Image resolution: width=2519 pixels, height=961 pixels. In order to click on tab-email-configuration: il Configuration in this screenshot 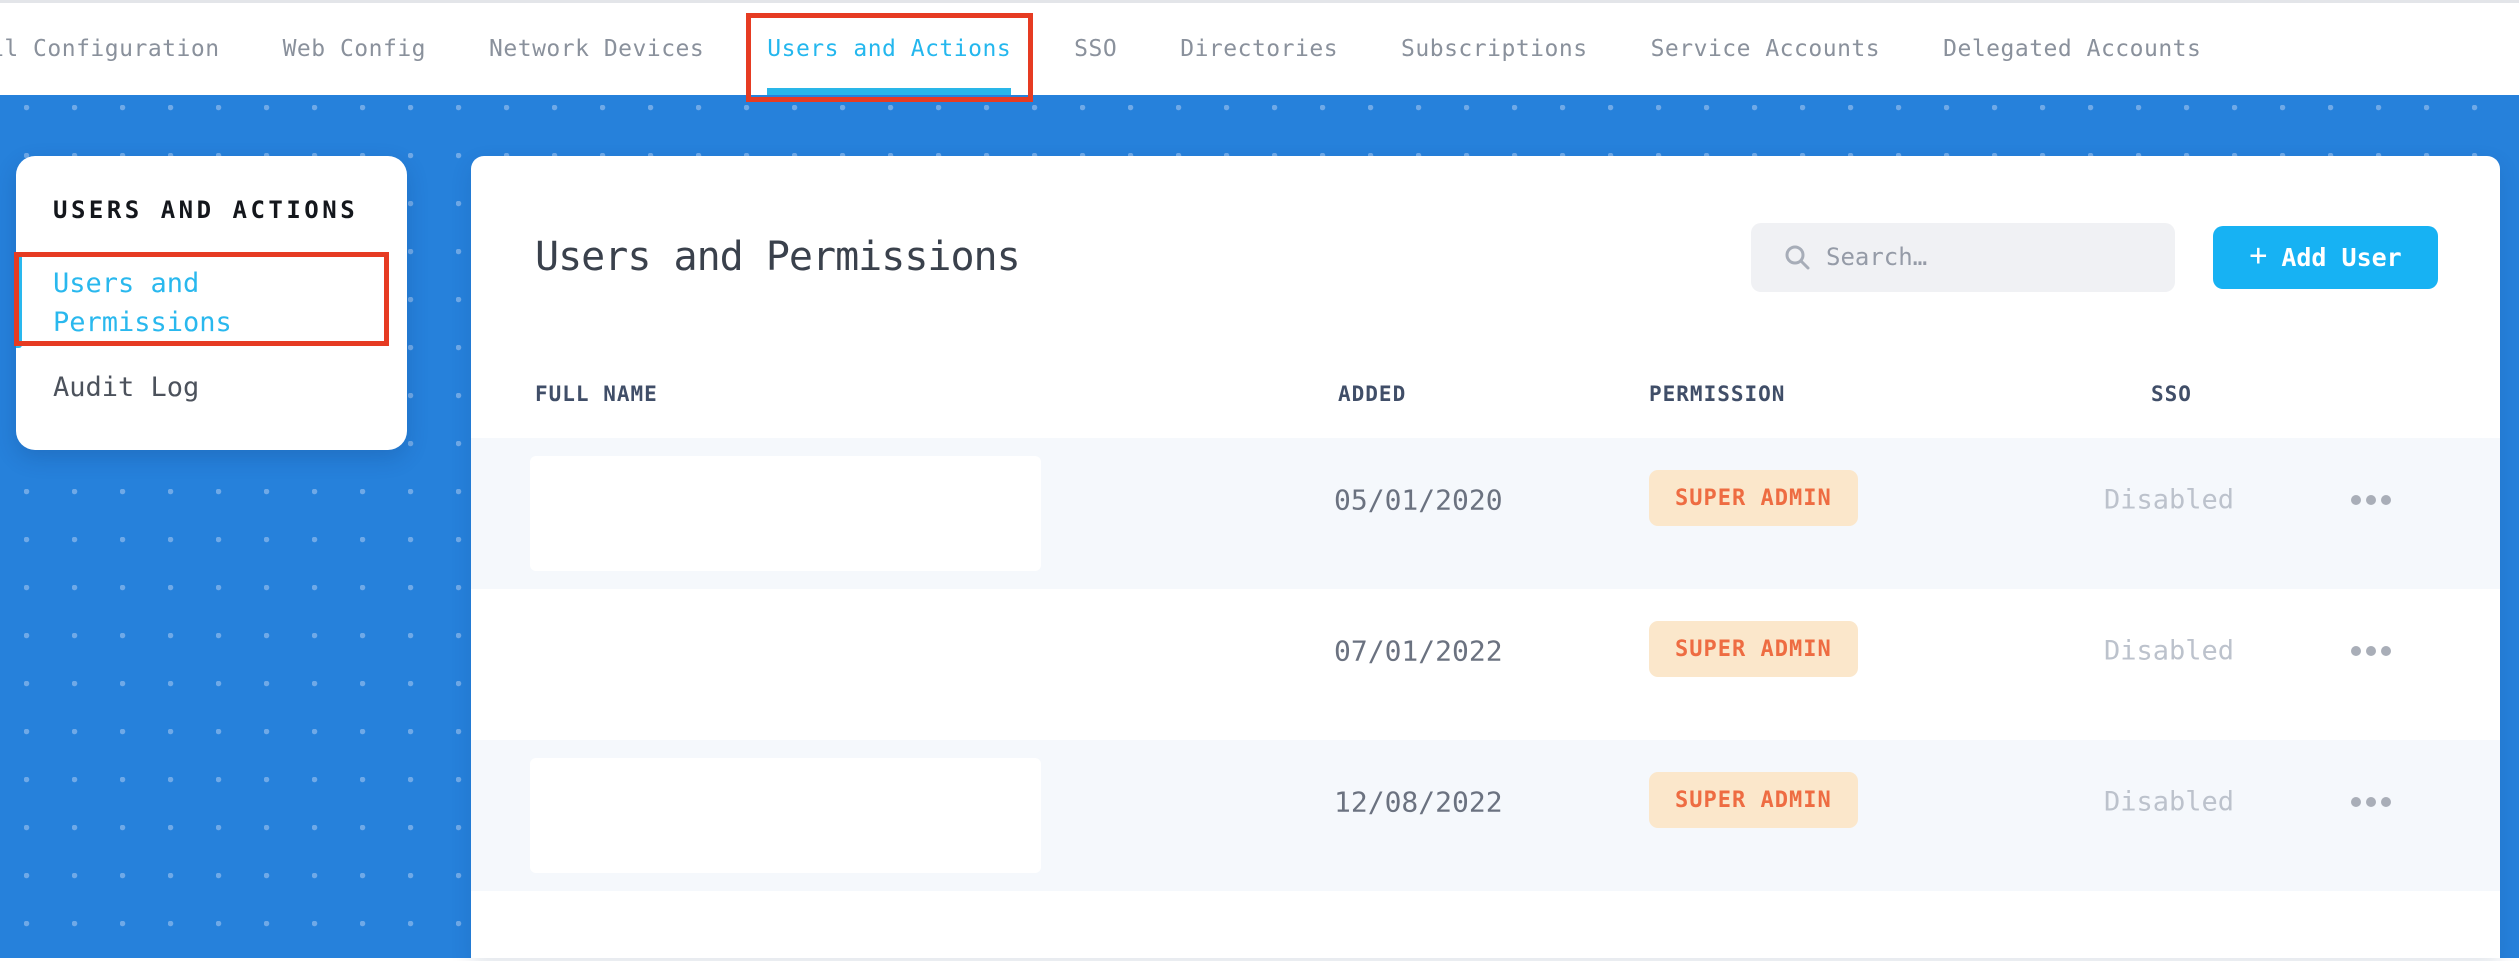, I will do `click(110, 49)`.